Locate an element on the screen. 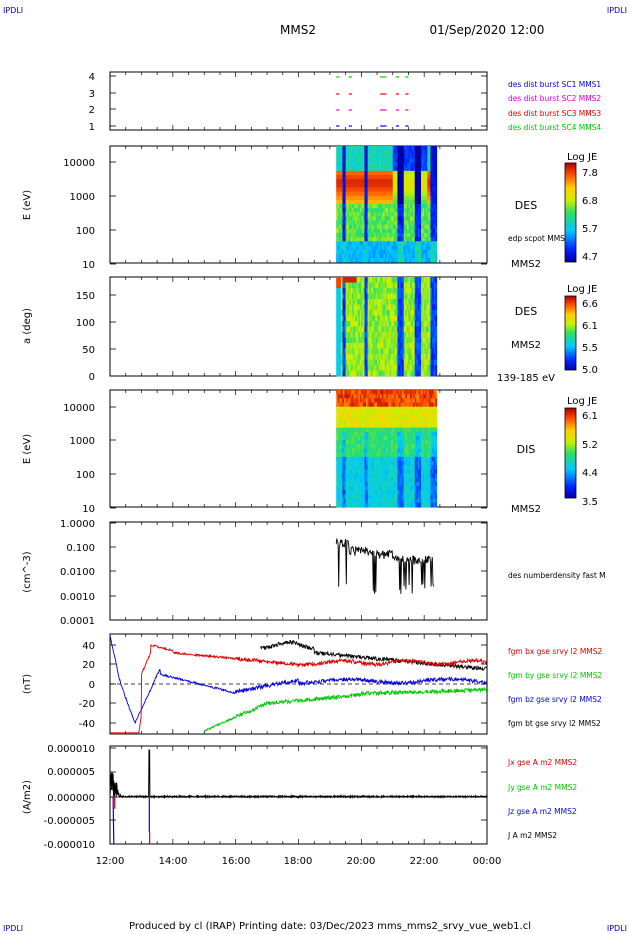 The image size is (630, 934). des-energy-label: DES is located at coordinates (526, 205).